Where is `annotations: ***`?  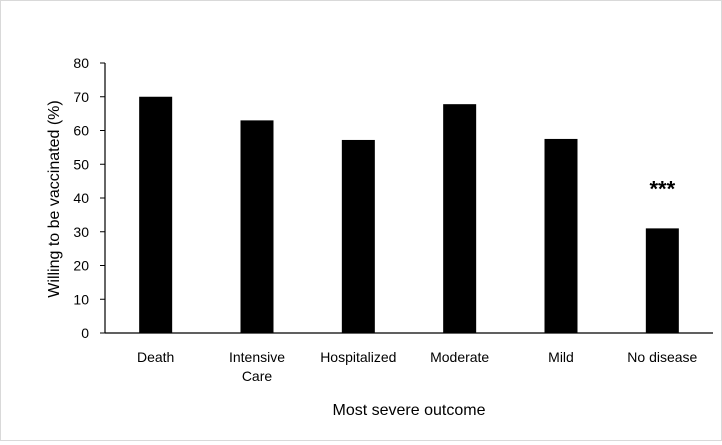 annotations: *** is located at coordinates (662, 188).